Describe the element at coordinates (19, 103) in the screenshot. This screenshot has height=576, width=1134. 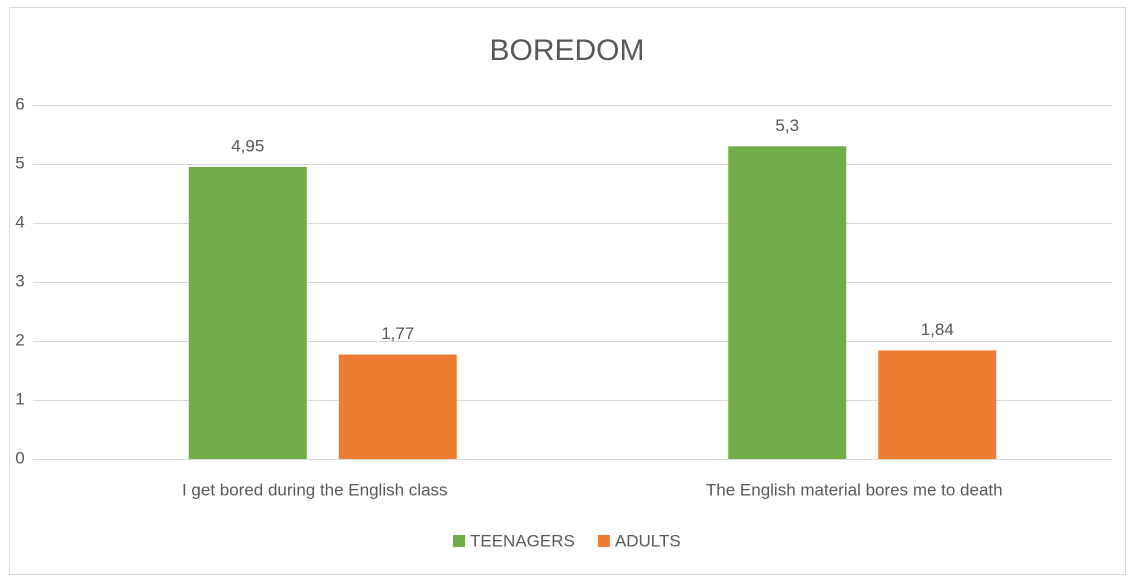
I see `y-tick-label: 6` at that location.